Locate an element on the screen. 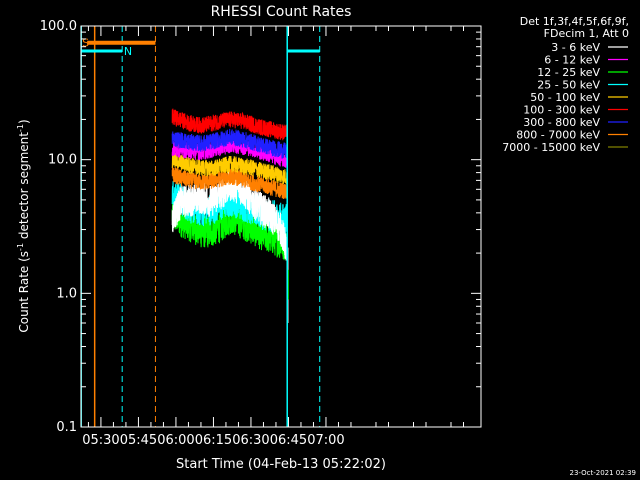 This screenshot has width=640, height=480. legend-label: 800 - 7000 keV is located at coordinates (558, 135).